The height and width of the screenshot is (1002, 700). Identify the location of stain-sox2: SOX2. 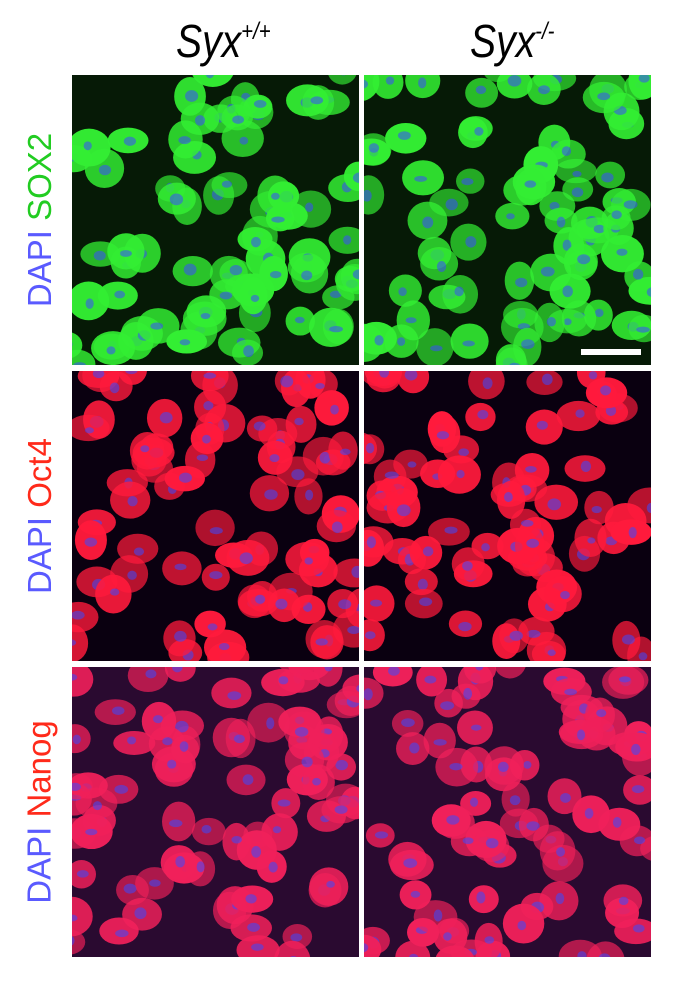
(39, 176).